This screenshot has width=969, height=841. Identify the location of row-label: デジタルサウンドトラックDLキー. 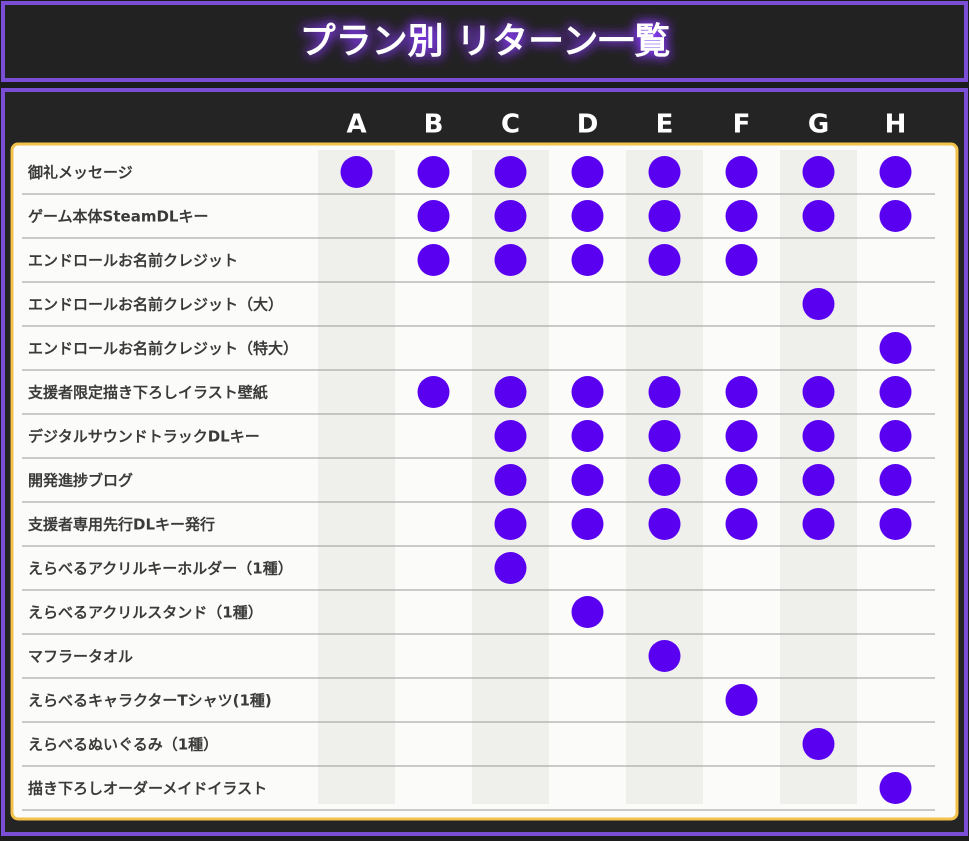
(144, 437).